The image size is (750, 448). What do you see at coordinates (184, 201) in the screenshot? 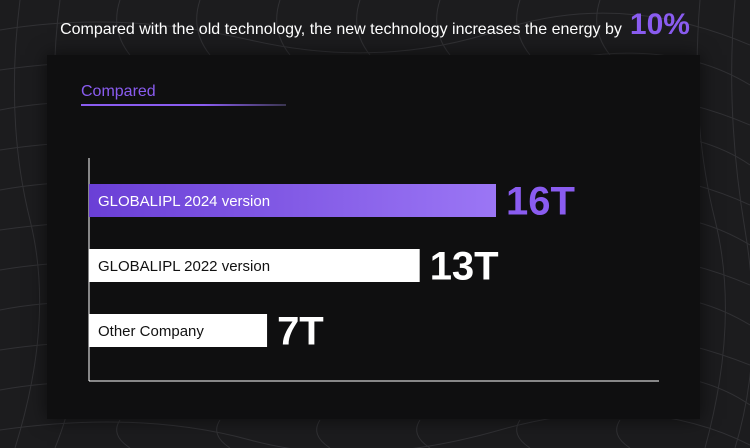
I see `bar-category-label-0: GLOBALIPL 2024 version` at bounding box center [184, 201].